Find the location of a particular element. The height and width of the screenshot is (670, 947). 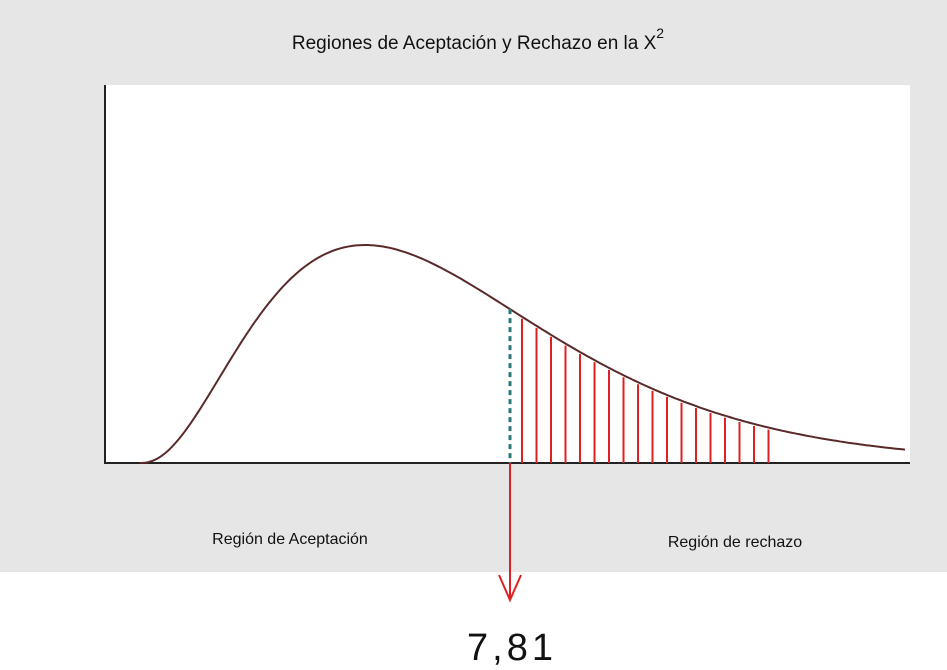

critical-value: 7,81 is located at coordinates (512, 648).